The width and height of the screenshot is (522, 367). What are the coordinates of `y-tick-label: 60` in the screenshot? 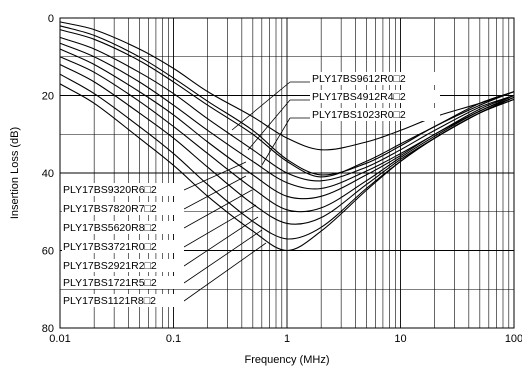 It's located at (48, 252).